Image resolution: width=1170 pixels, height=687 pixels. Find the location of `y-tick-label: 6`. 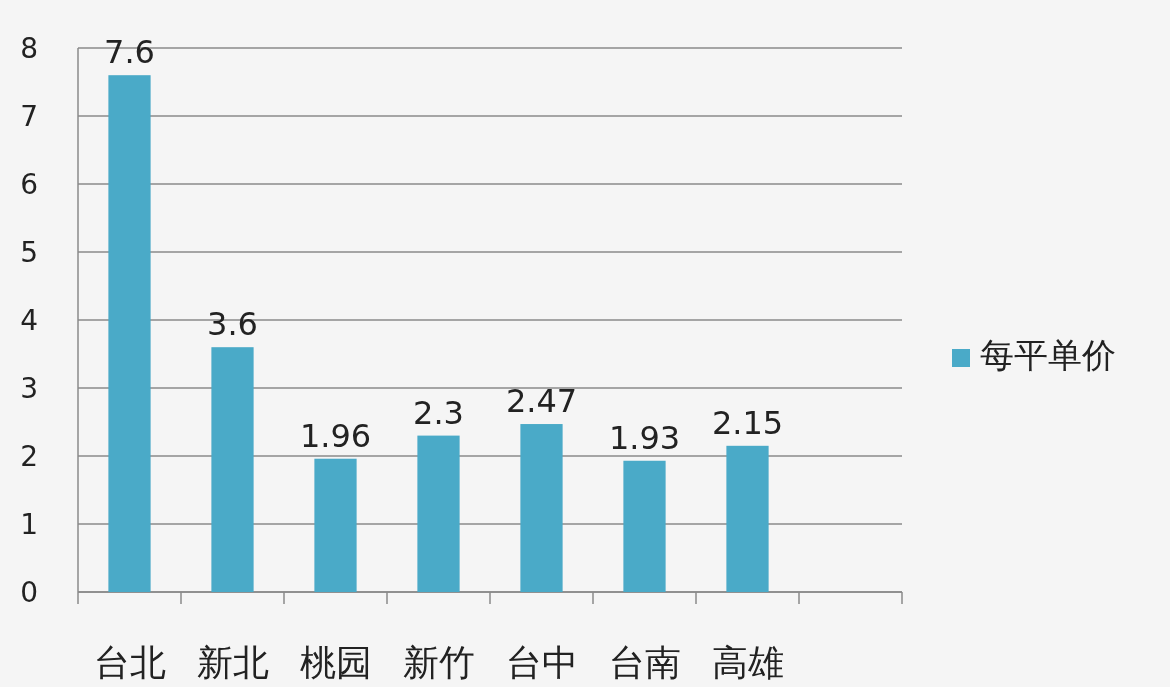

y-tick-label: 6 is located at coordinates (29, 184).